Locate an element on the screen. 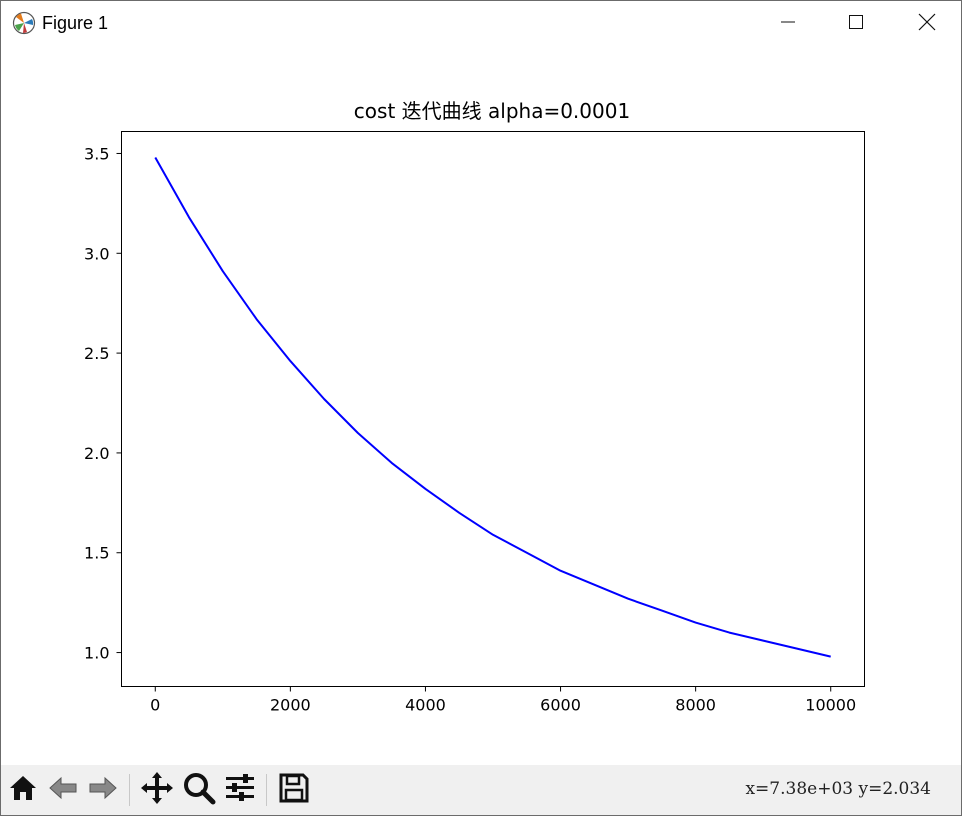 This screenshot has height=816, width=962. y-tick-label: 2.5 is located at coordinates (96, 353).